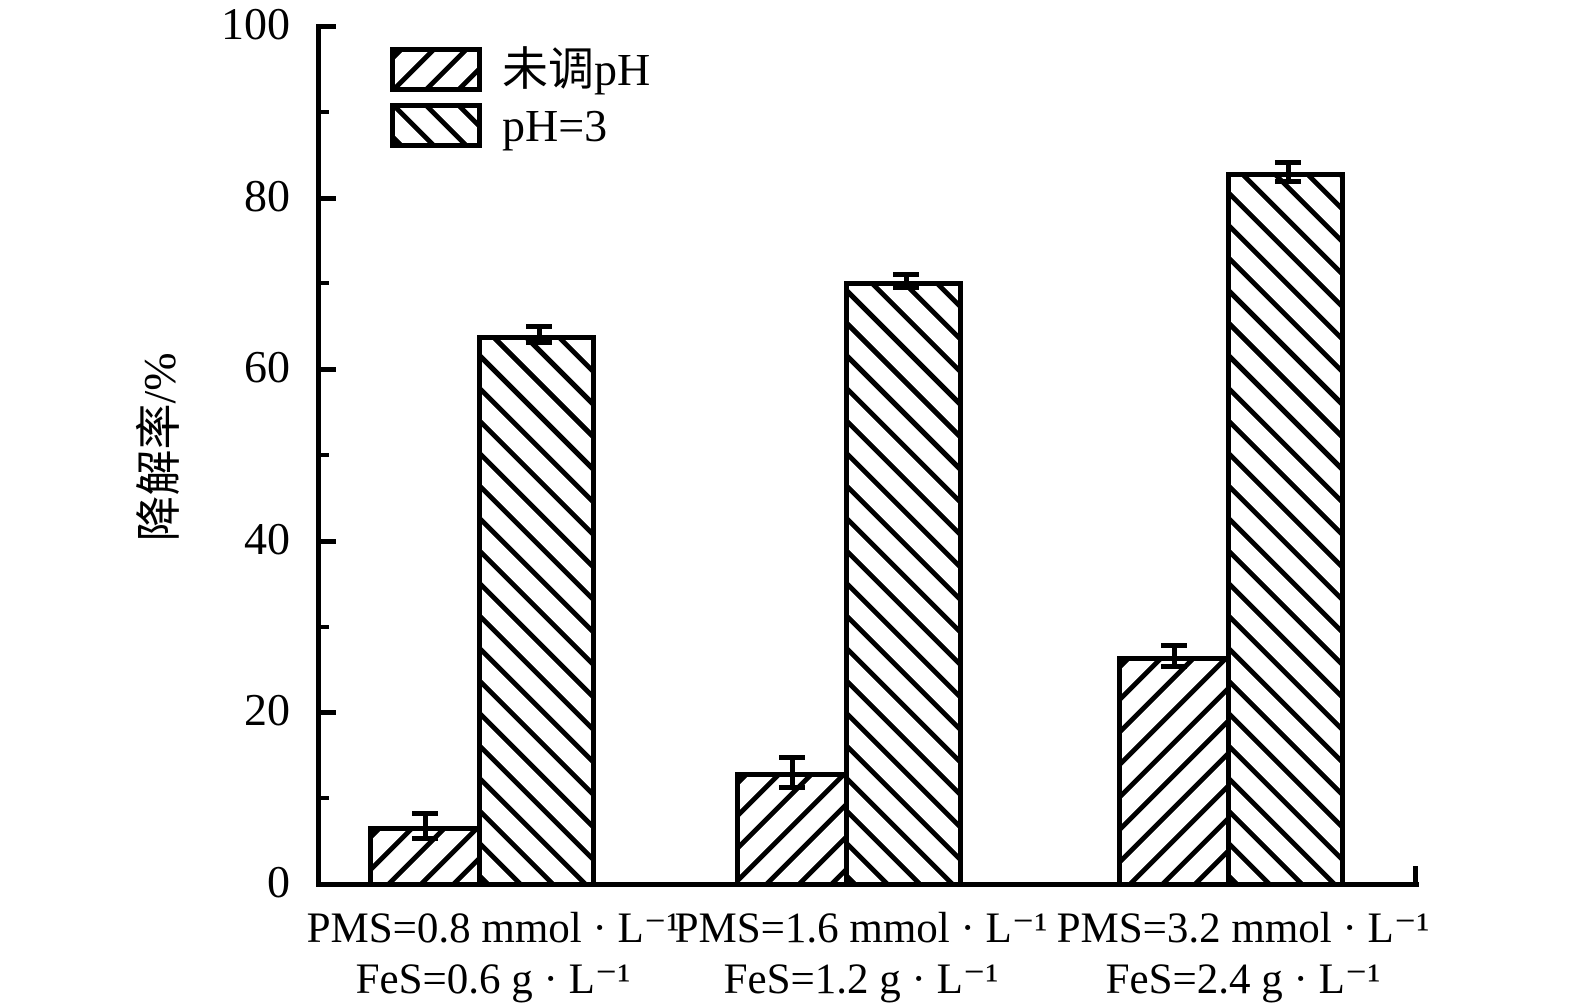  What do you see at coordinates (539, 335) in the screenshot?
I see `error-bar-s1-g0` at bounding box center [539, 335].